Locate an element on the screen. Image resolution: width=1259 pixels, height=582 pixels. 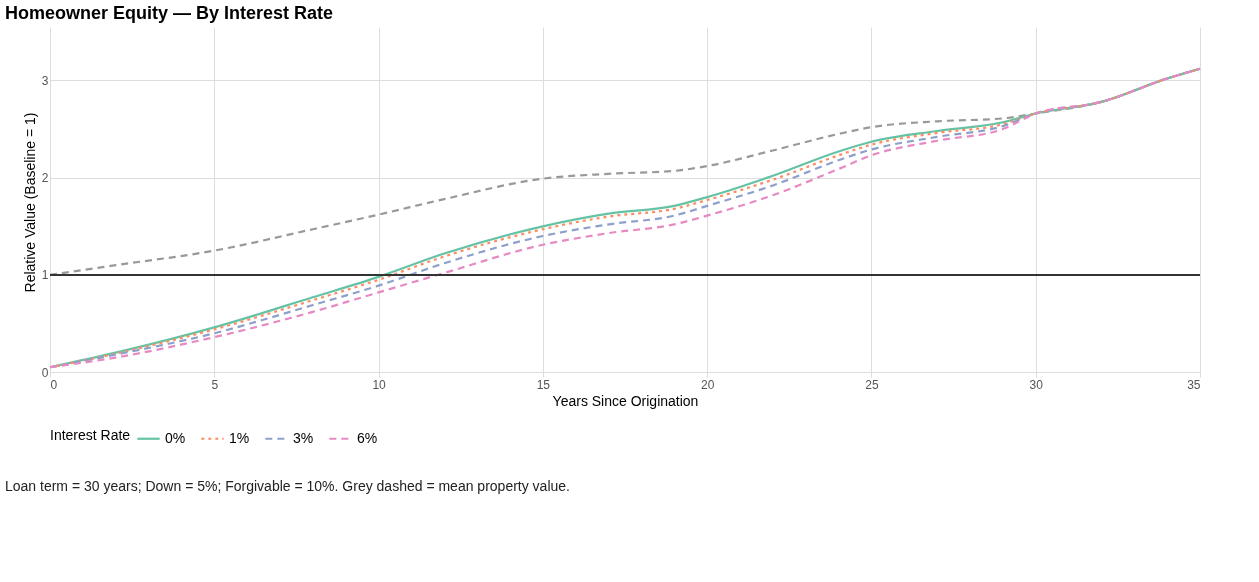
x-tick-label: 35 is located at coordinates (1194, 384).